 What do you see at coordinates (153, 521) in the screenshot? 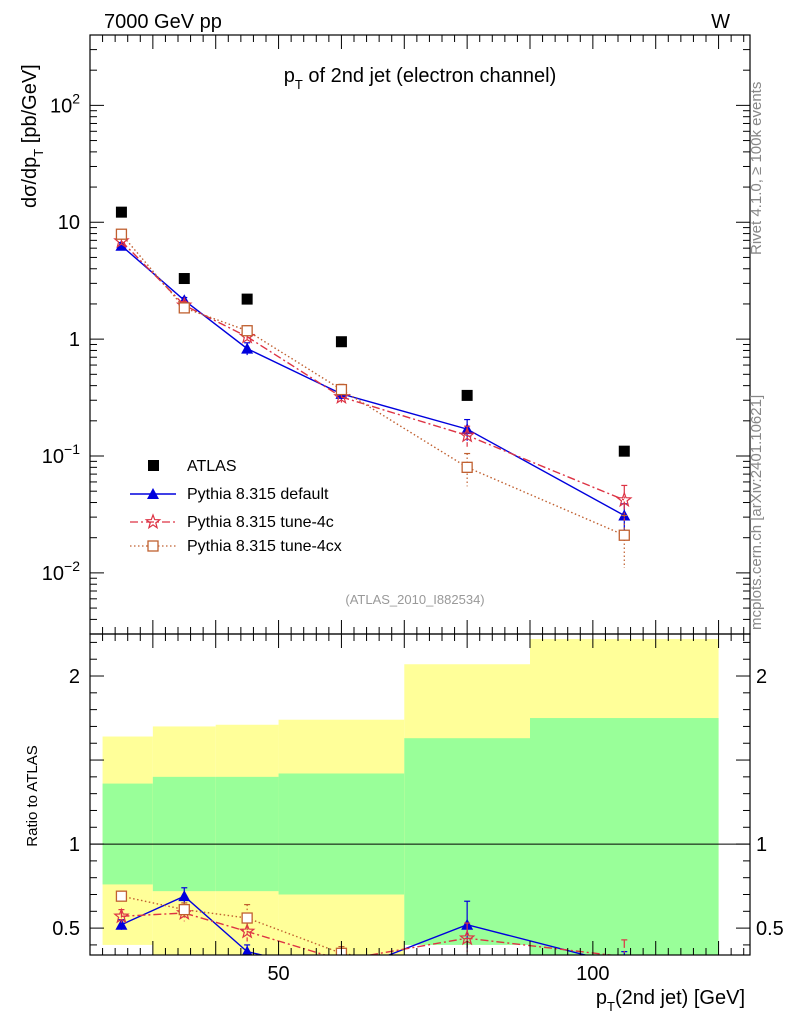
I see `legend-tune4c-marker` at bounding box center [153, 521].